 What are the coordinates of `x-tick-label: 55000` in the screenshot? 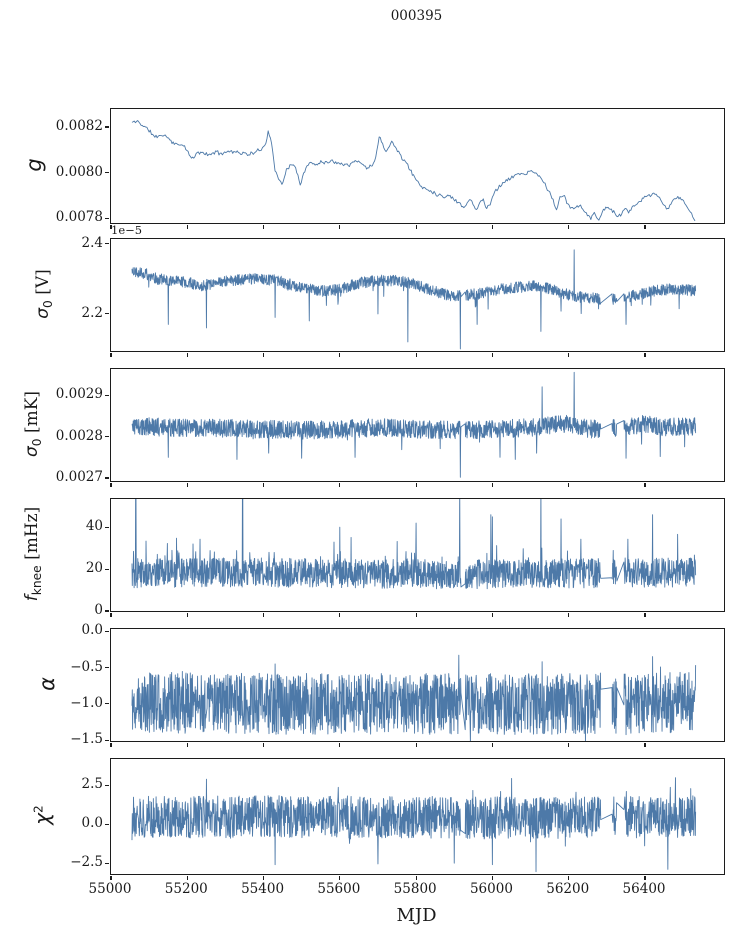 It's located at (110, 889).